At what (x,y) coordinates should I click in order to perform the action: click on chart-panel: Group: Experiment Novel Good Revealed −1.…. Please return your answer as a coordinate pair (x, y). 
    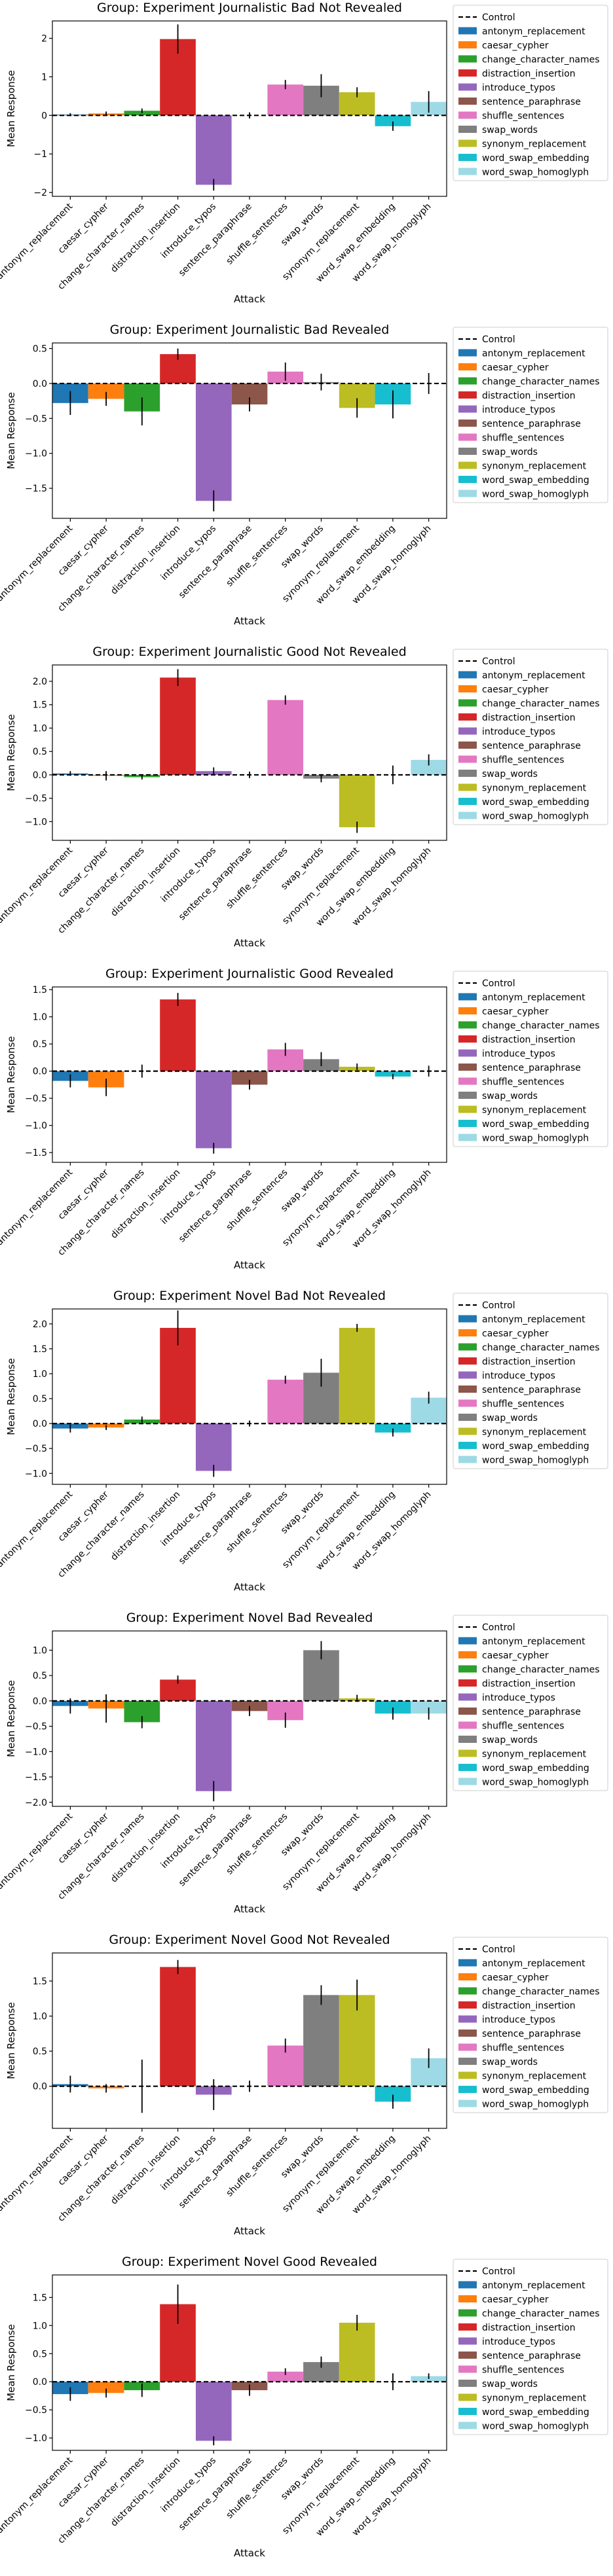
    Looking at the image, I should click on (304, 2407).